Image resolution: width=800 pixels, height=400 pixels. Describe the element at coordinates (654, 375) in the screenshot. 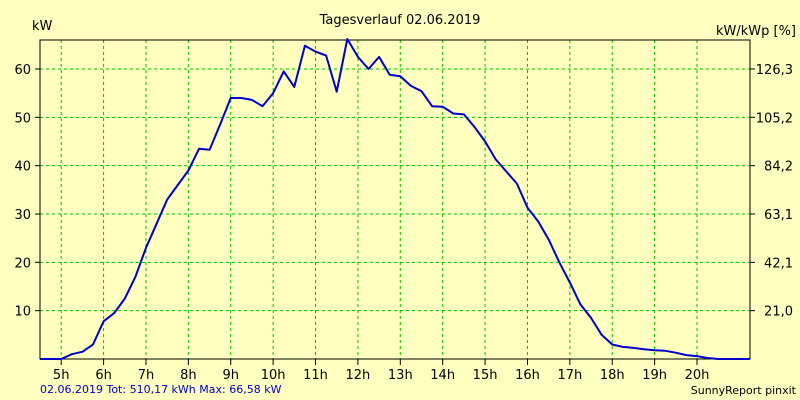

I see `x-tick-label: 19h` at that location.